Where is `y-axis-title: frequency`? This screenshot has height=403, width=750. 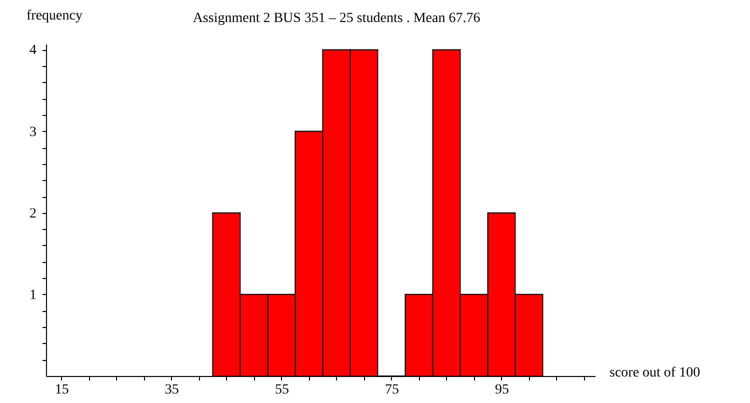
y-axis-title: frequency is located at coordinates (54, 16).